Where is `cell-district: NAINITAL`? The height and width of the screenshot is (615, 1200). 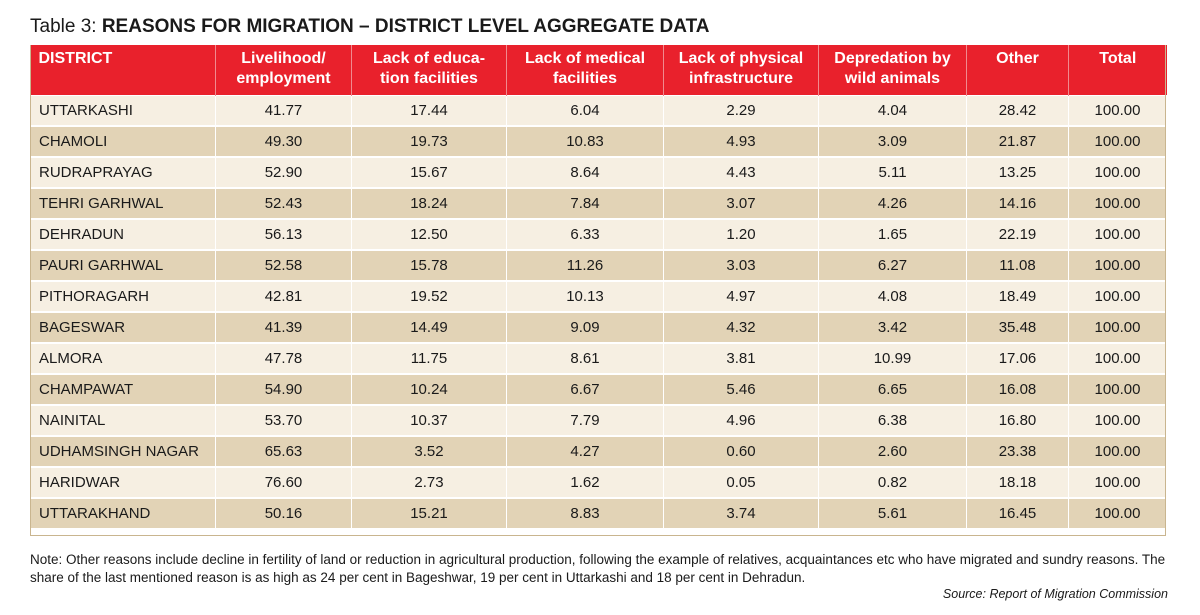 cell-district: NAINITAL is located at coordinates (123, 420).